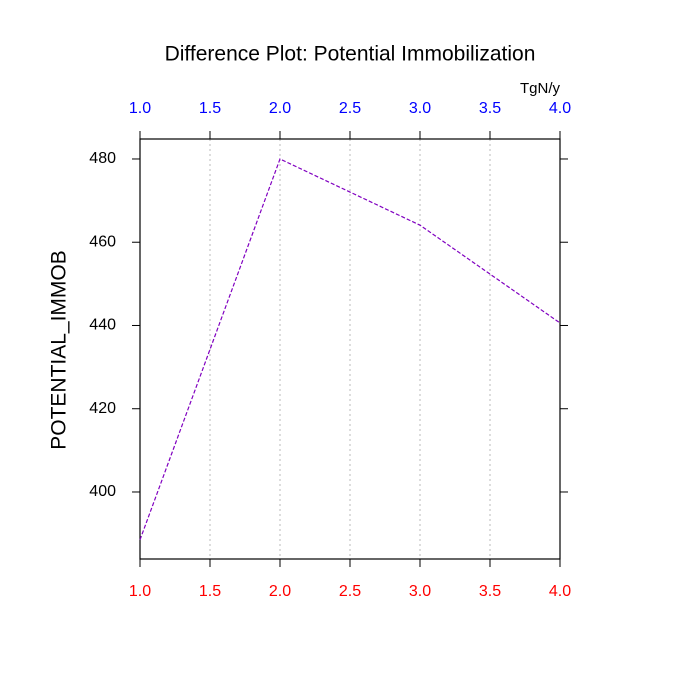 Image resolution: width=700 pixels, height=700 pixels. What do you see at coordinates (140, 591) in the screenshot?
I see `x-tick-label: 1.0` at bounding box center [140, 591].